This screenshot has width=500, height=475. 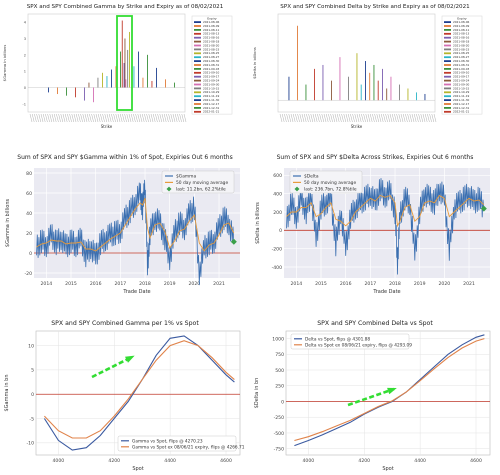 What do you see at coordinates (461, 92) in the screenshot?
I see `legend-entry: 2021-10-29` at bounding box center [461, 92].